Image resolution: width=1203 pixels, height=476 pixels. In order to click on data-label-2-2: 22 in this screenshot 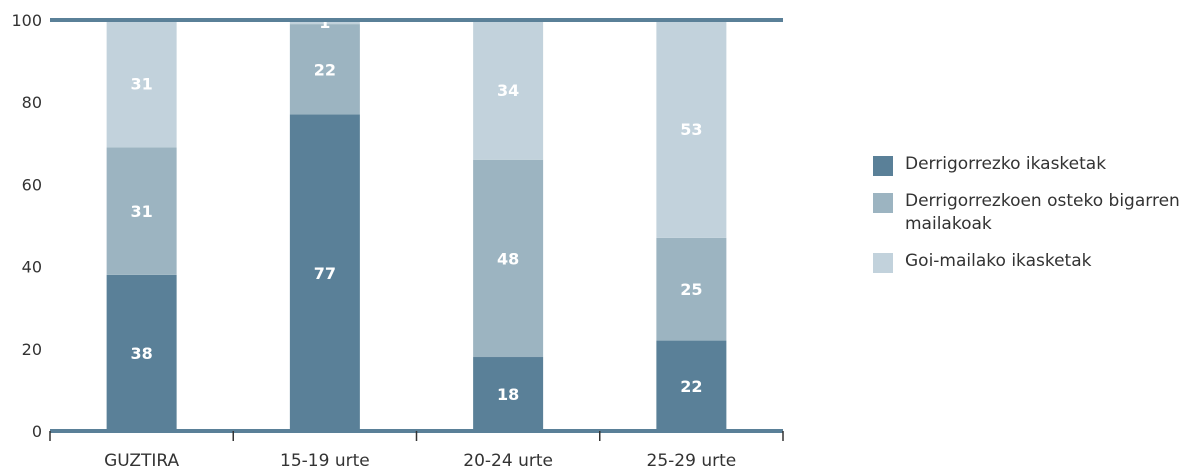, I will do `click(325, 69)`.